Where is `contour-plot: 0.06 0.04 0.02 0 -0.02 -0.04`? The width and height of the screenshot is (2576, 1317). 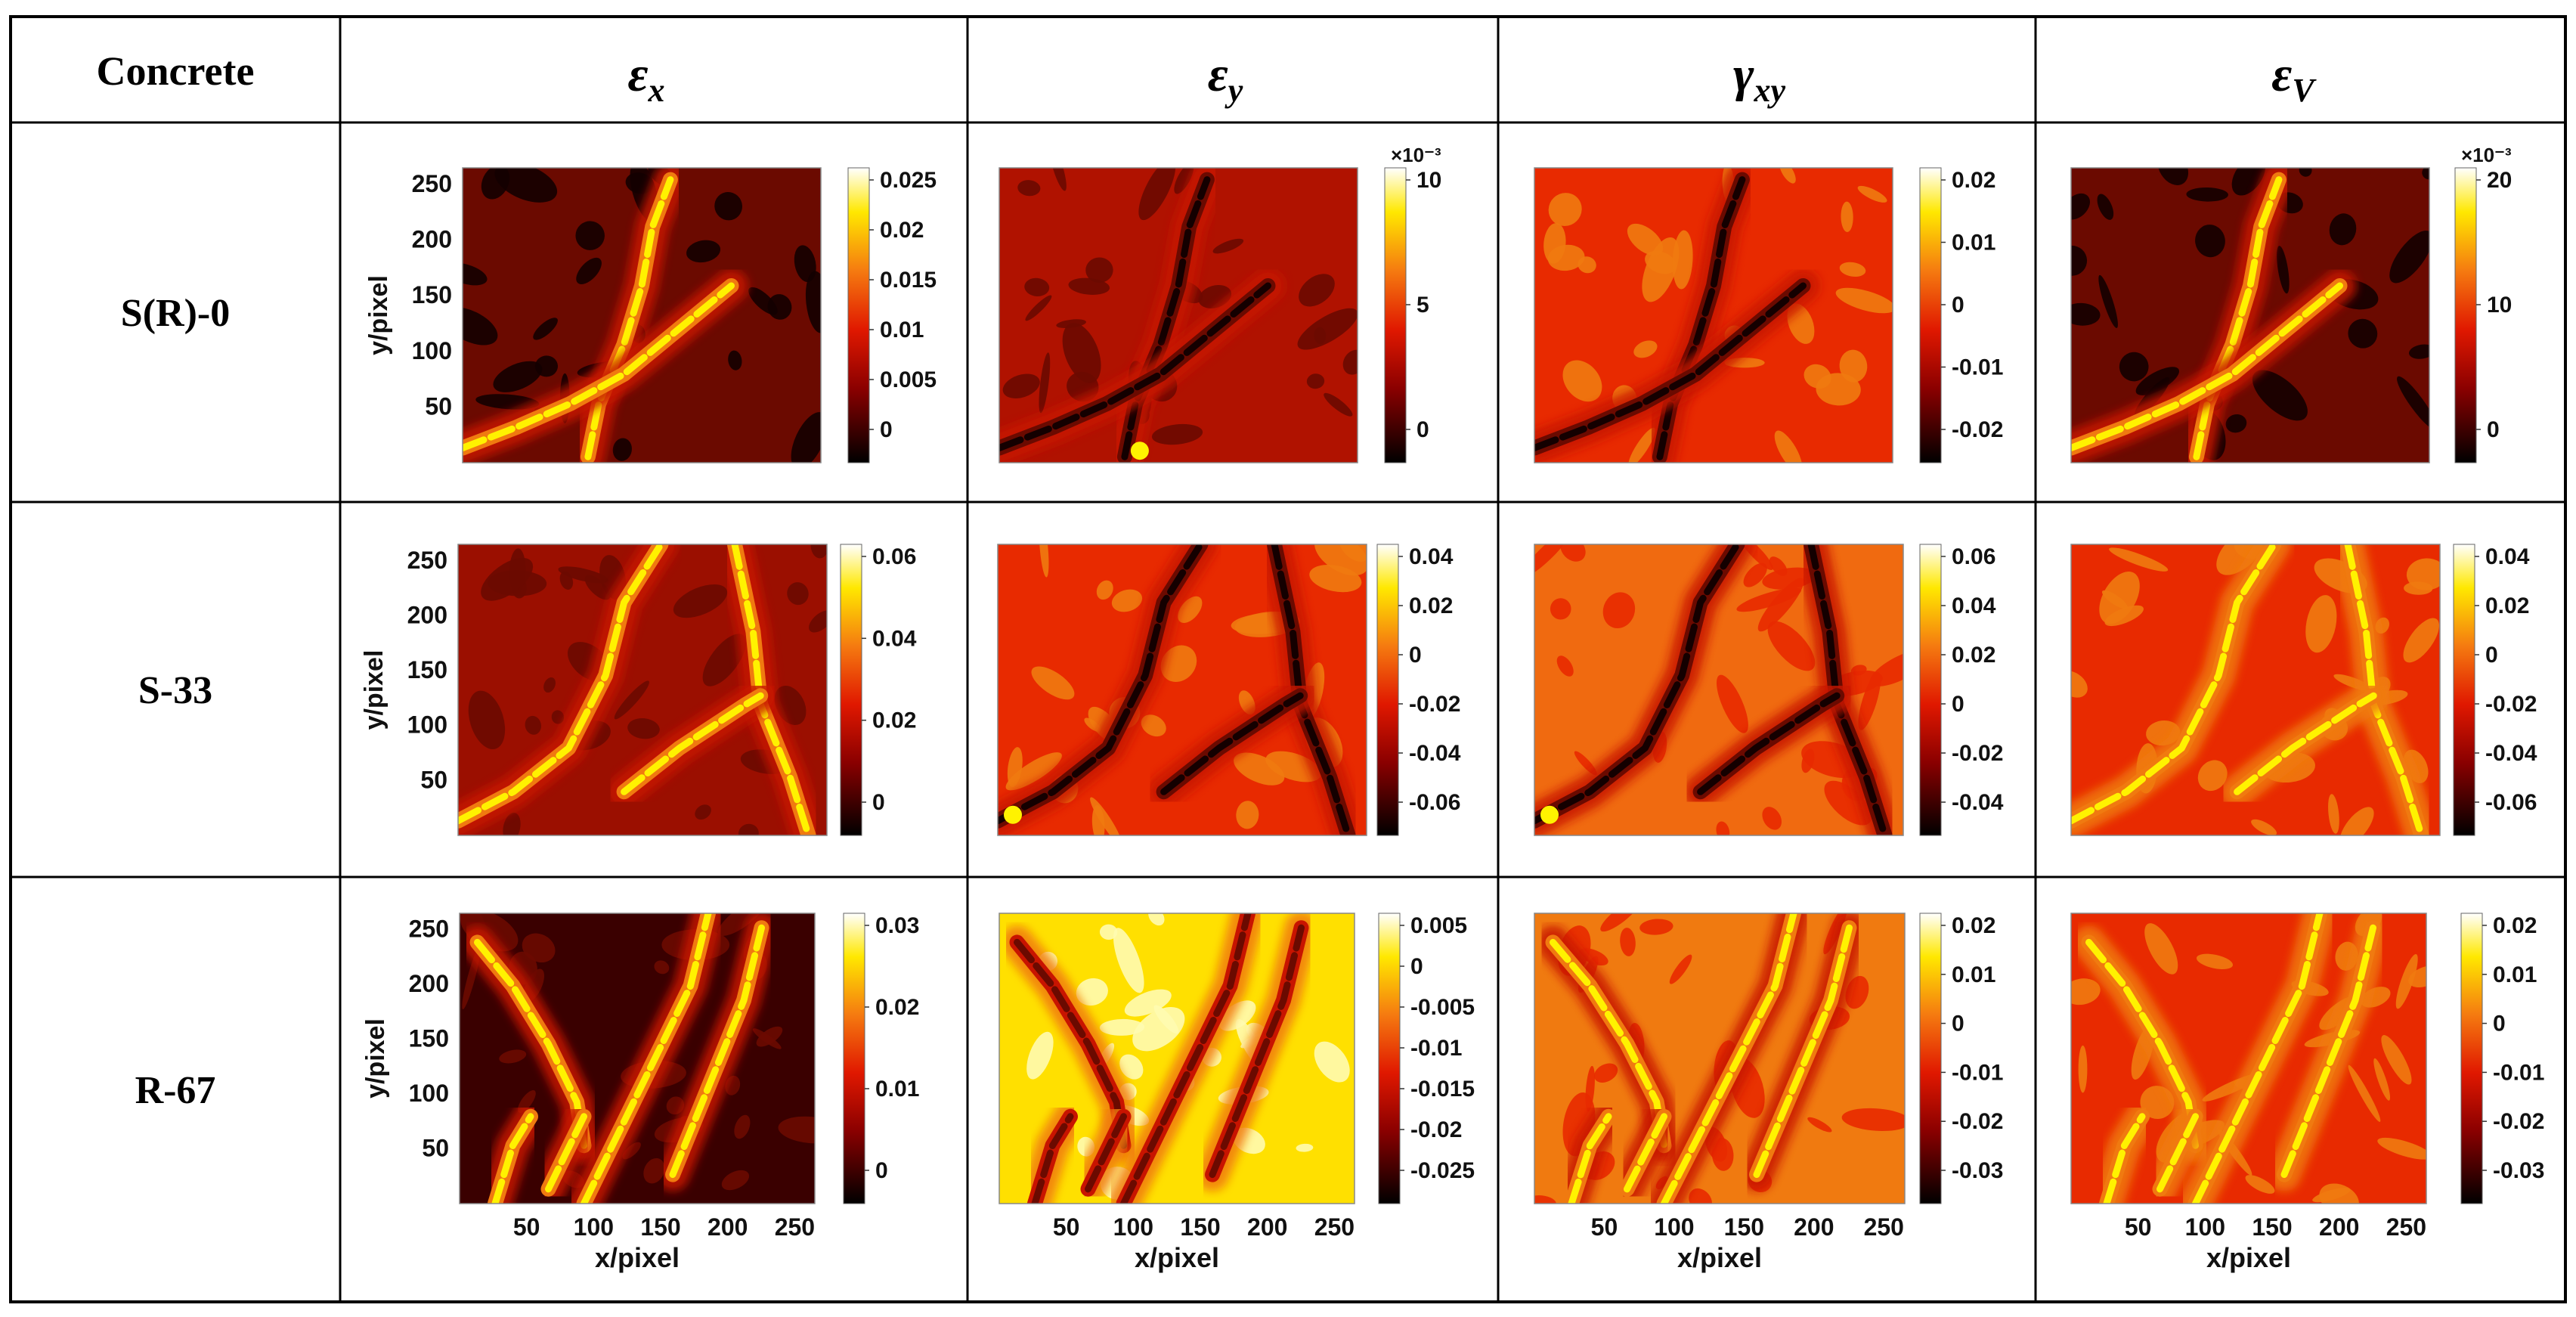 contour-plot: 0.06 0.04 0.02 0 -0.02 -0.04 is located at coordinates (1769, 690).